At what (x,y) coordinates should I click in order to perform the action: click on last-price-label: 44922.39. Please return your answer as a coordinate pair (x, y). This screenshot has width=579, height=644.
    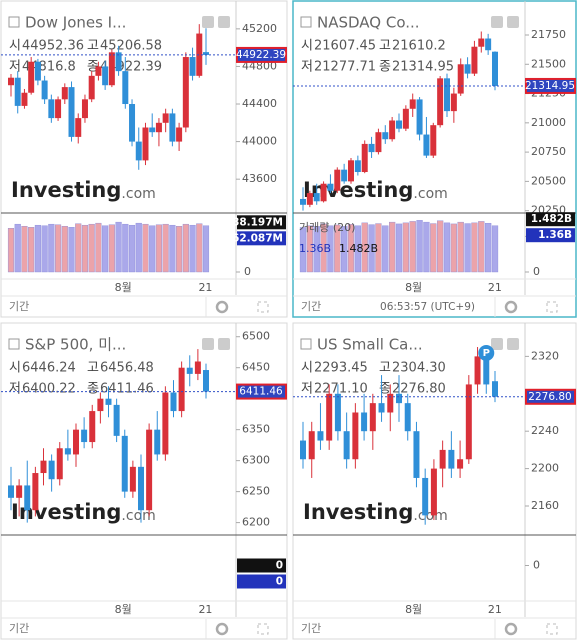
    Looking at the image, I should click on (261, 55).